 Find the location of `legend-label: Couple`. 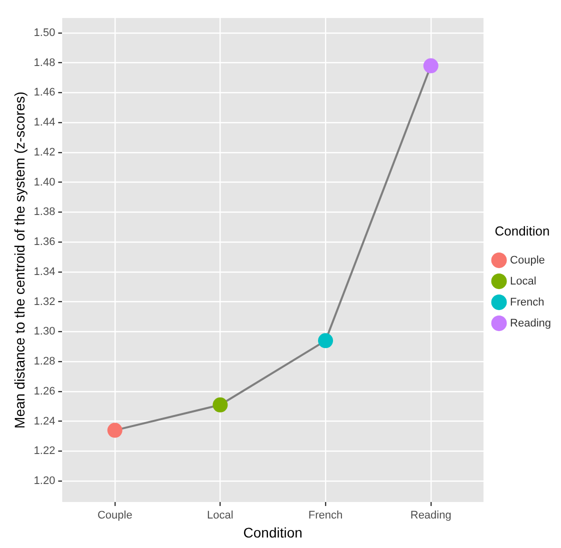

legend-label: Couple is located at coordinates (527, 260).